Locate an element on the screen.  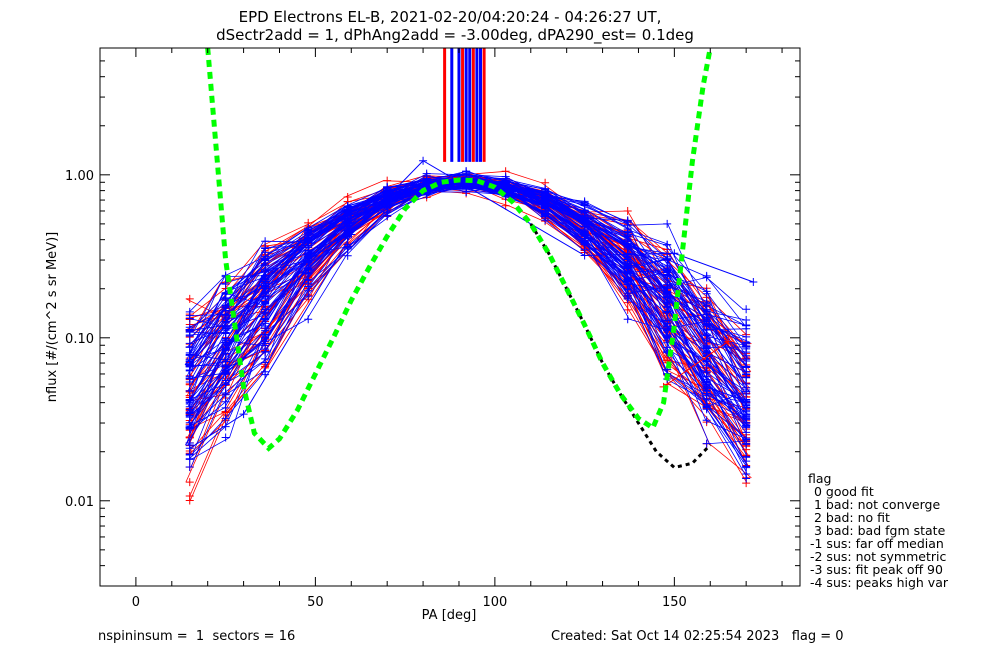
x-axis-label: PA [deg] is located at coordinates (449, 615).